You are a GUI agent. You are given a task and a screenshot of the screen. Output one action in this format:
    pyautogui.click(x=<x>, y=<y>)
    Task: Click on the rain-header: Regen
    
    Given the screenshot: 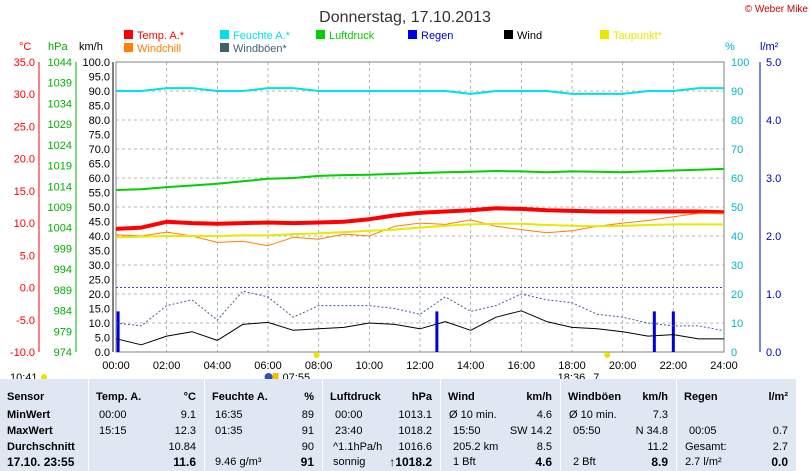 What is the action you would take?
    pyautogui.click(x=701, y=397)
    